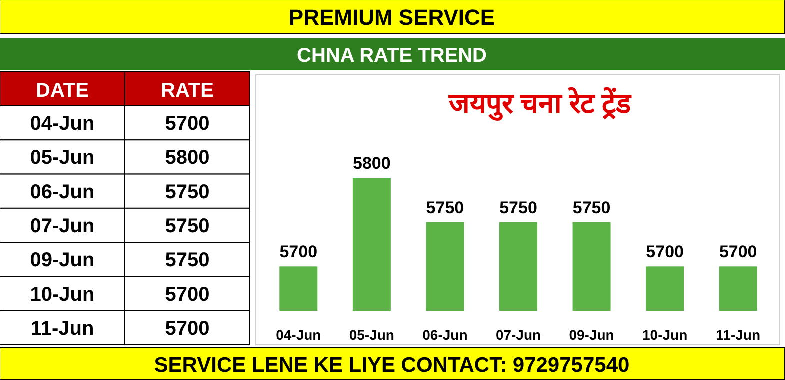  What do you see at coordinates (62, 158) in the screenshot?
I see `category-label: 05-Jun` at bounding box center [62, 158].